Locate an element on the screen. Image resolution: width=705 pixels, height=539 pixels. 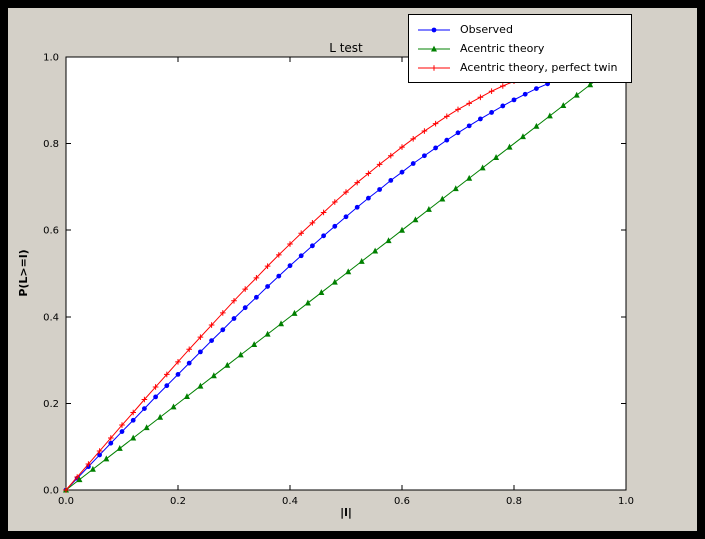
y-tick-label: 0.0 is located at coordinates (51, 491).